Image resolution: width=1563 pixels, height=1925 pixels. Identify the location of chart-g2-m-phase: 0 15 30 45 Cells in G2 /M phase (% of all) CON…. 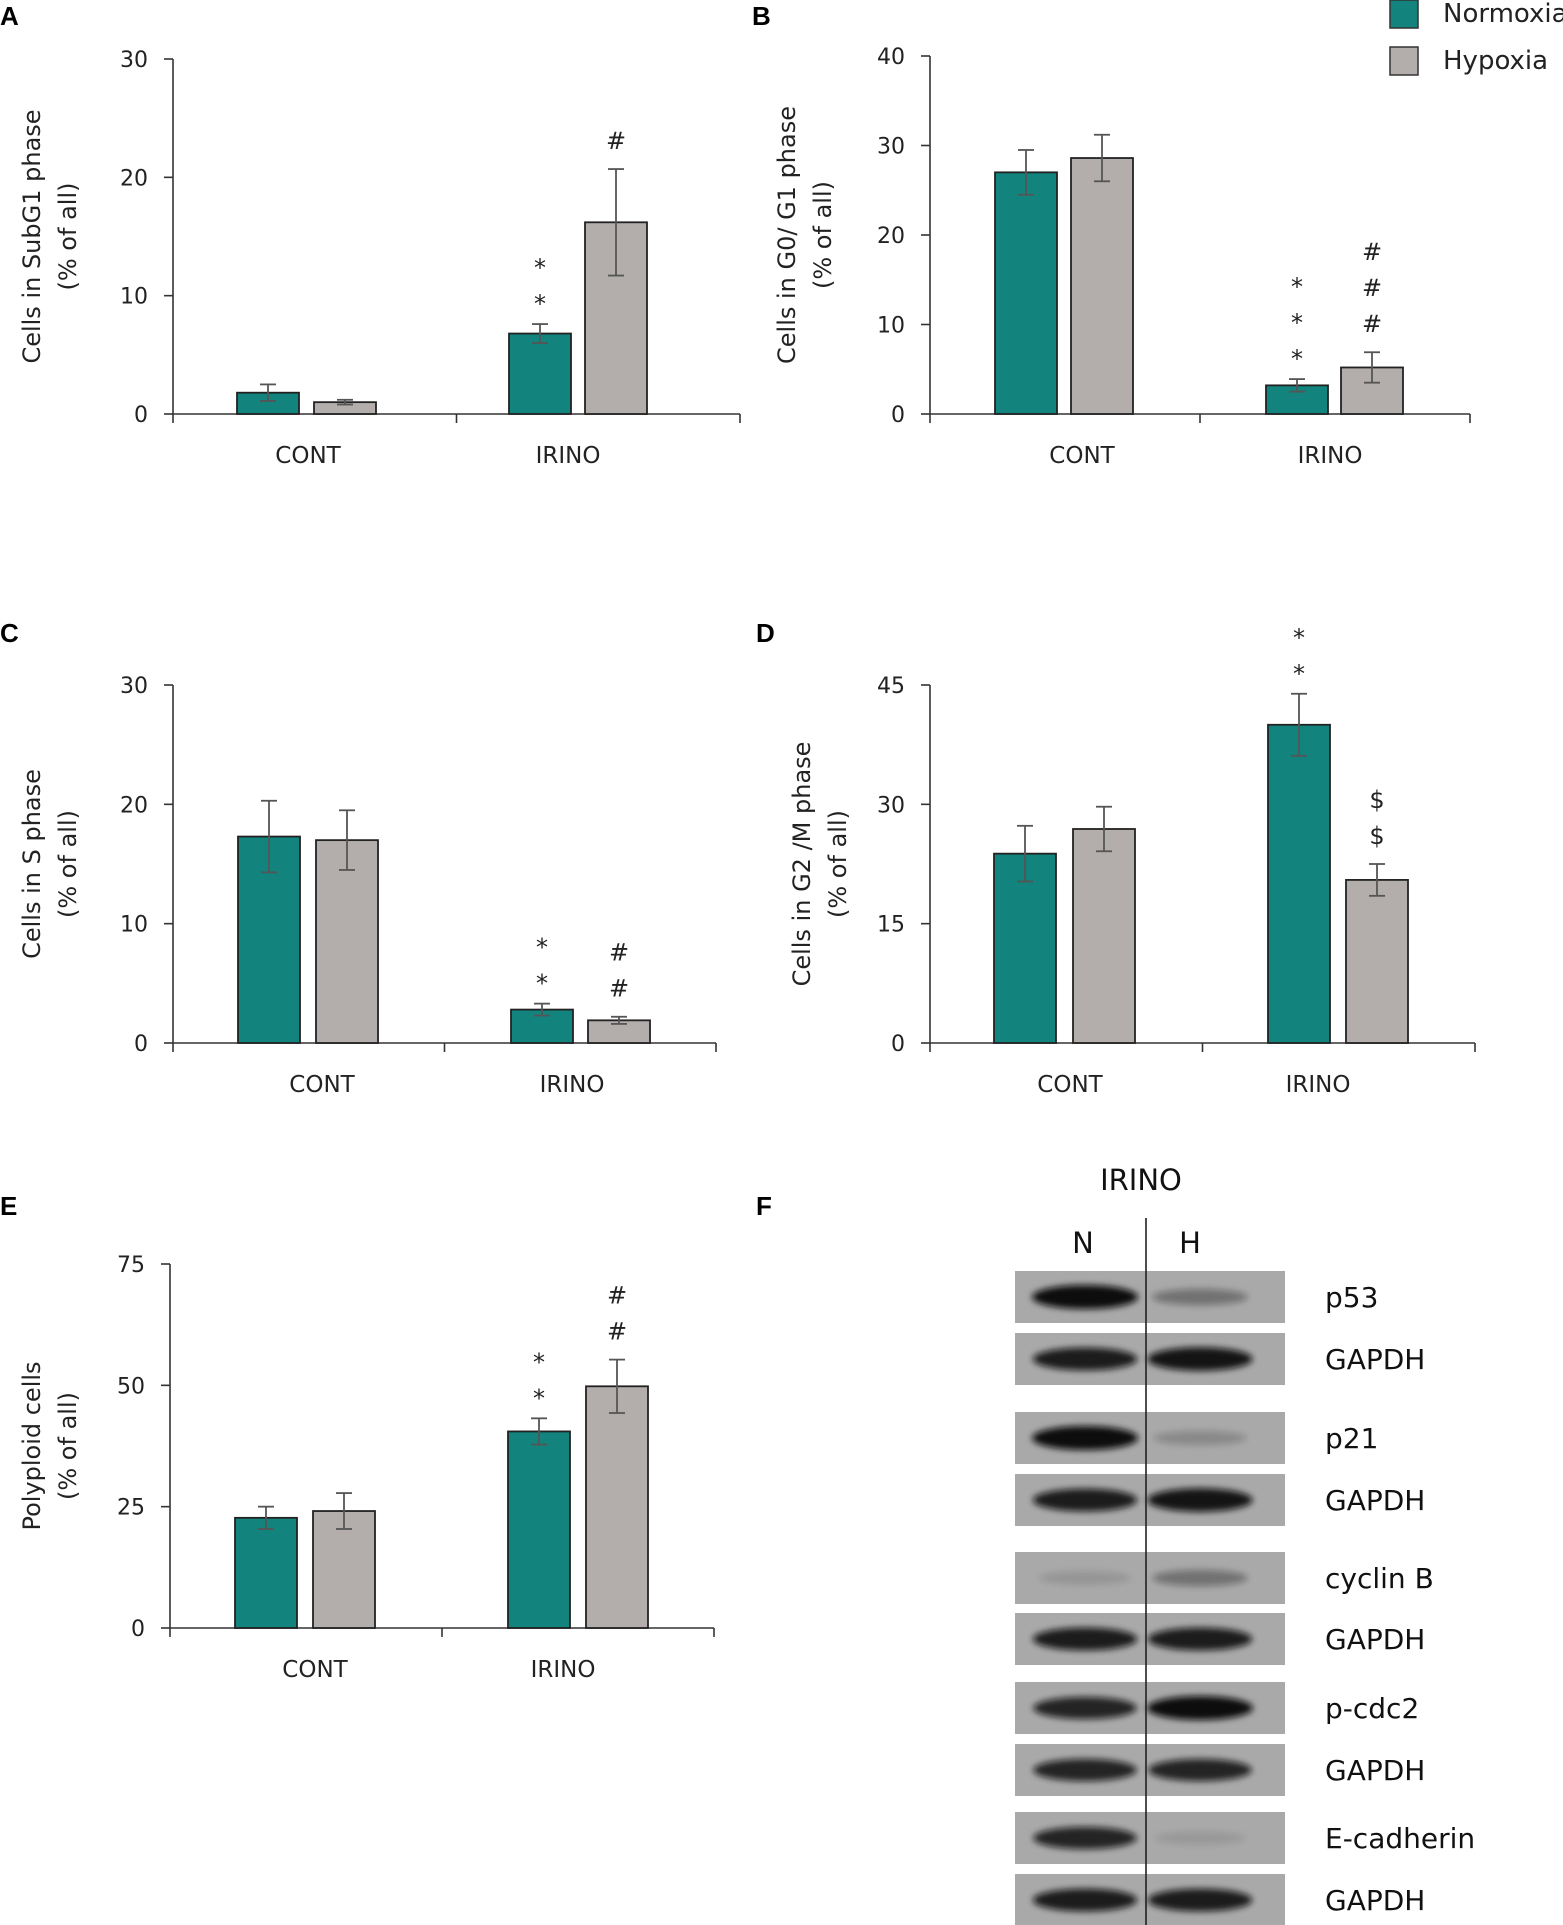
(1132, 861).